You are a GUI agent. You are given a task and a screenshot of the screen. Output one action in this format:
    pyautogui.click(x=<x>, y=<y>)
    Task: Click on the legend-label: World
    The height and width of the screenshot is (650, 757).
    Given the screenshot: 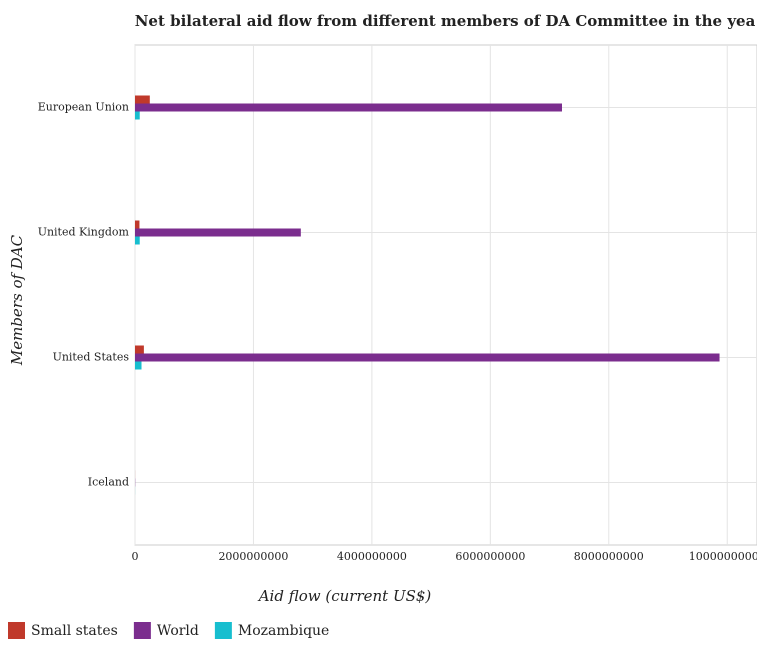 What is the action you would take?
    pyautogui.click(x=178, y=631)
    